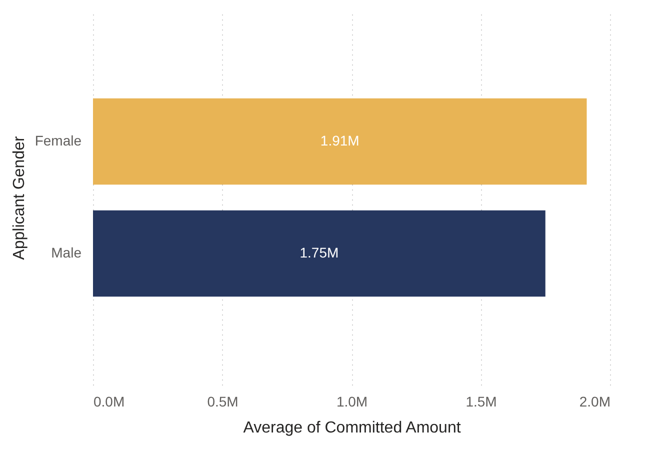 Image resolution: width=654 pixels, height=449 pixels. I want to click on data-label: 1.91M, so click(340, 140).